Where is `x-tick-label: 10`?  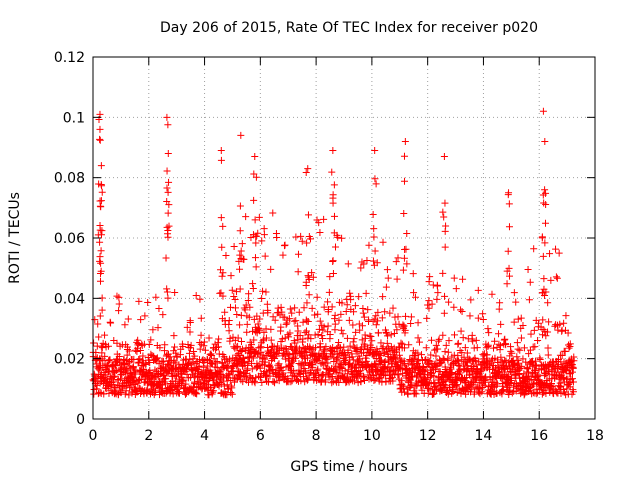
x-tick-label: 10 is located at coordinates (372, 436).